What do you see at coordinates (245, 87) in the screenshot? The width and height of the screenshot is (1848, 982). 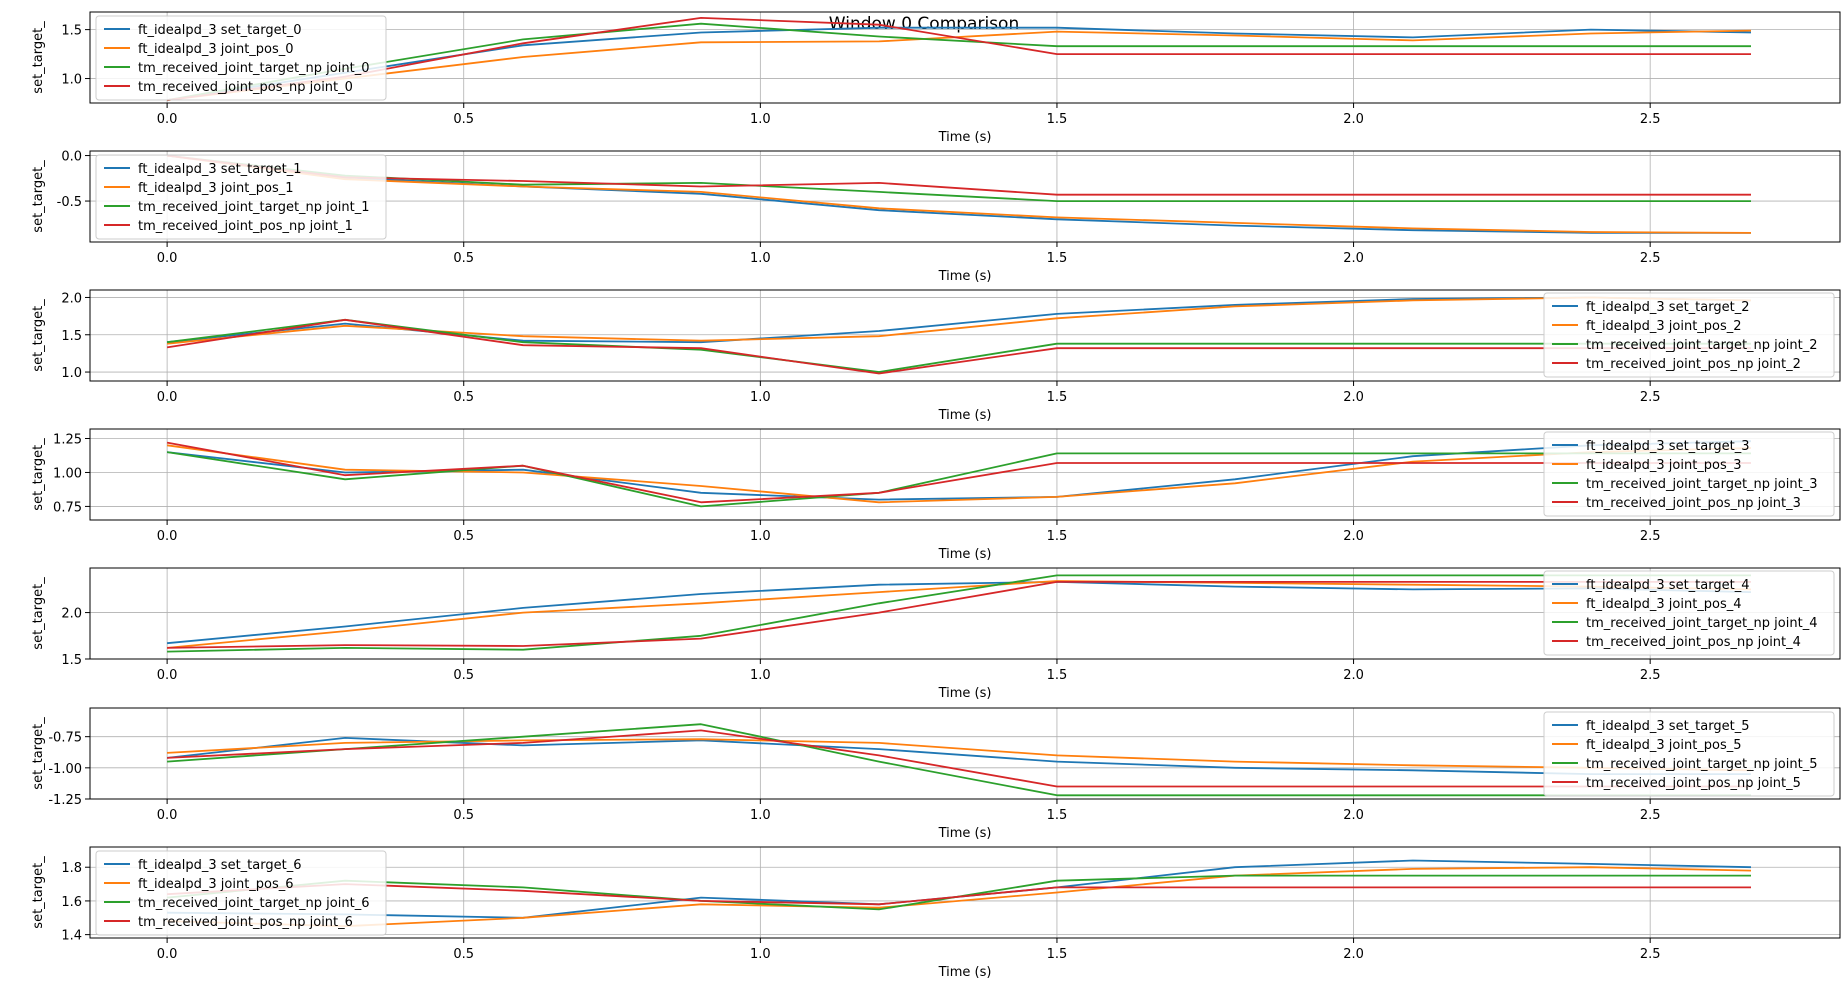 I see `legend-entry: tm_received_joint_pos_np joint_0` at bounding box center [245, 87].